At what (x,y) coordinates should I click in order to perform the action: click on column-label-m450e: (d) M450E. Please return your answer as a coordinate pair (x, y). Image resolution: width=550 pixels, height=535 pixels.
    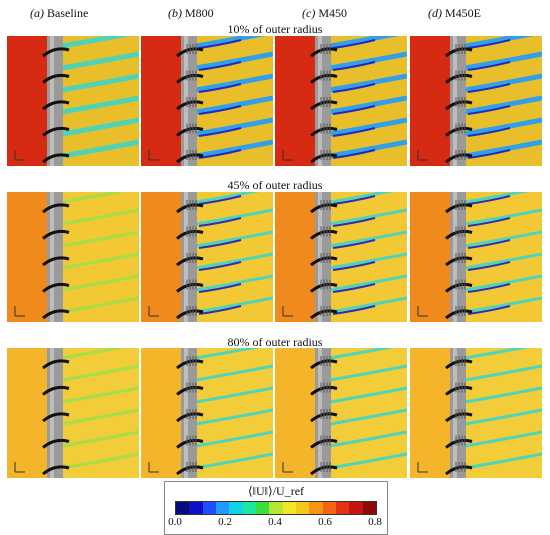
    Looking at the image, I should click on (454, 13).